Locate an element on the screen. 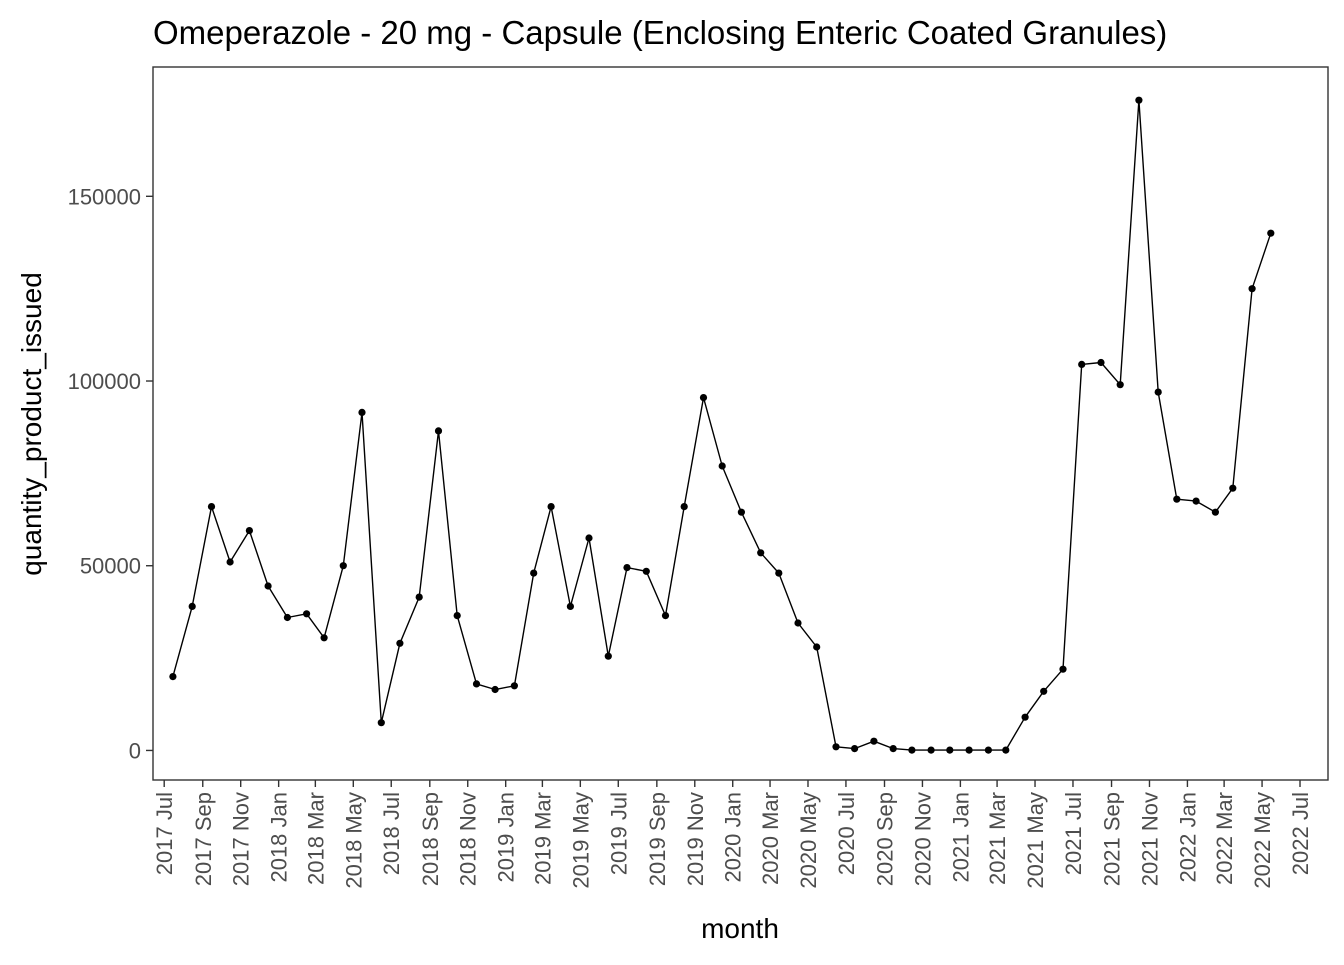 This screenshot has width=1344, height=965. x-tick-label: 2021 May is located at coordinates (1035, 840).